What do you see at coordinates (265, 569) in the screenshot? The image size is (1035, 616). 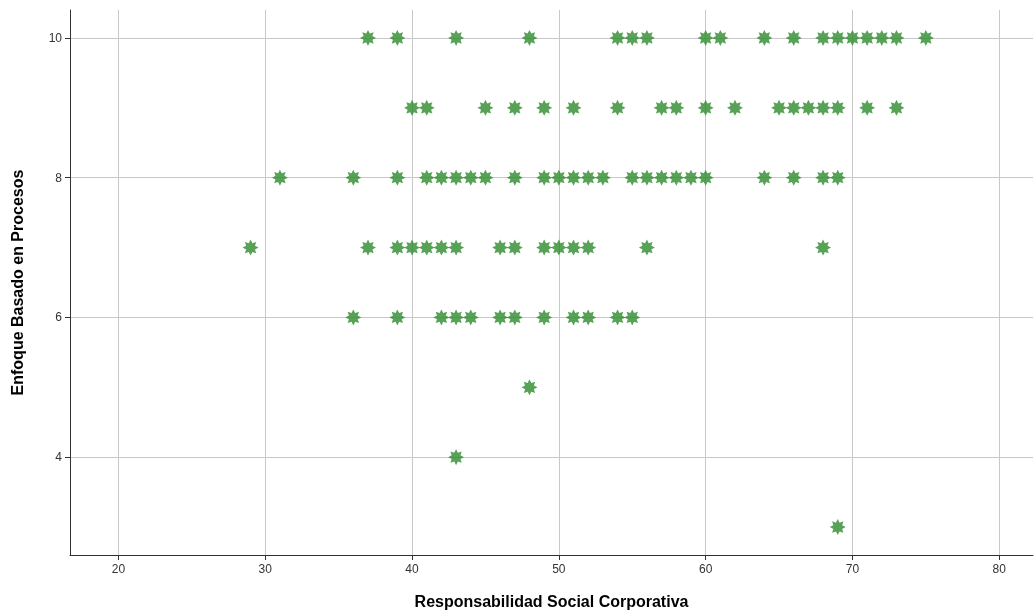 I see `x-tick-label: 30` at bounding box center [265, 569].